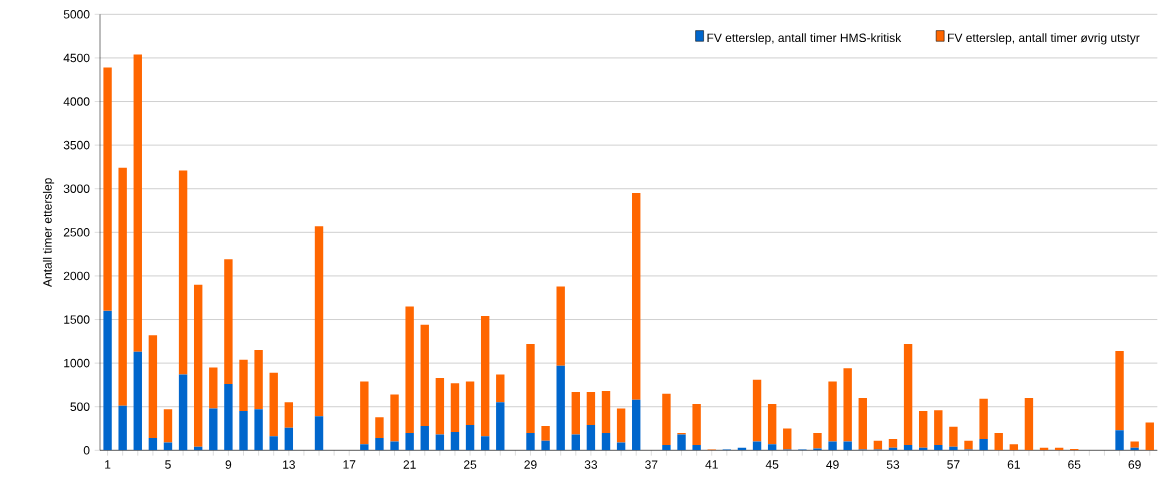 This screenshot has width=1161, height=485. What do you see at coordinates (1134, 464) in the screenshot?
I see `x-tick-label: 69` at bounding box center [1134, 464].